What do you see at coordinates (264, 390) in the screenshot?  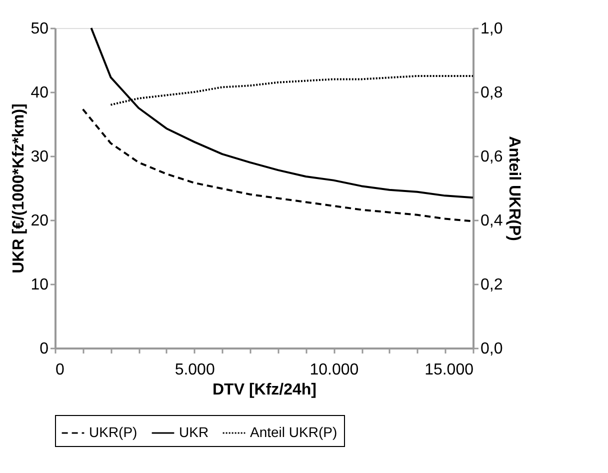 I see `x-axis-title: DTV [Kfz/24h]` at bounding box center [264, 390].